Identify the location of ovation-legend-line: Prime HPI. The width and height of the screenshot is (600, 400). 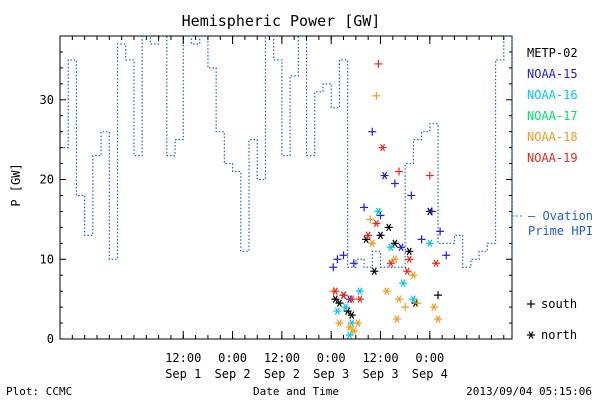
(560, 231).